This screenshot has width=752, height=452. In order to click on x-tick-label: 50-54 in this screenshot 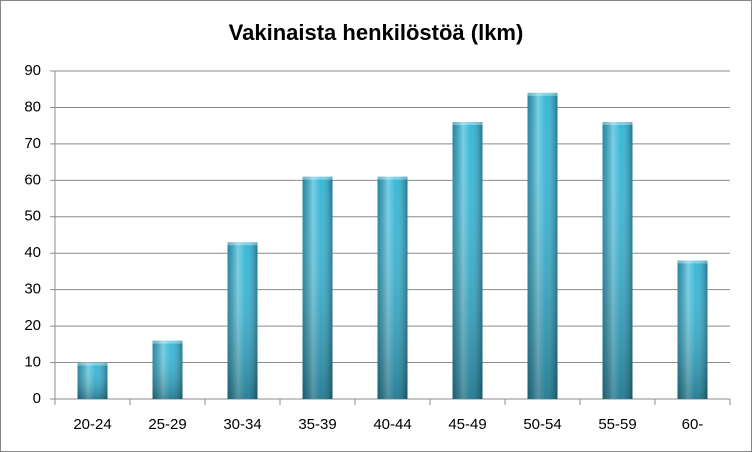, I will do `click(542, 424)`.